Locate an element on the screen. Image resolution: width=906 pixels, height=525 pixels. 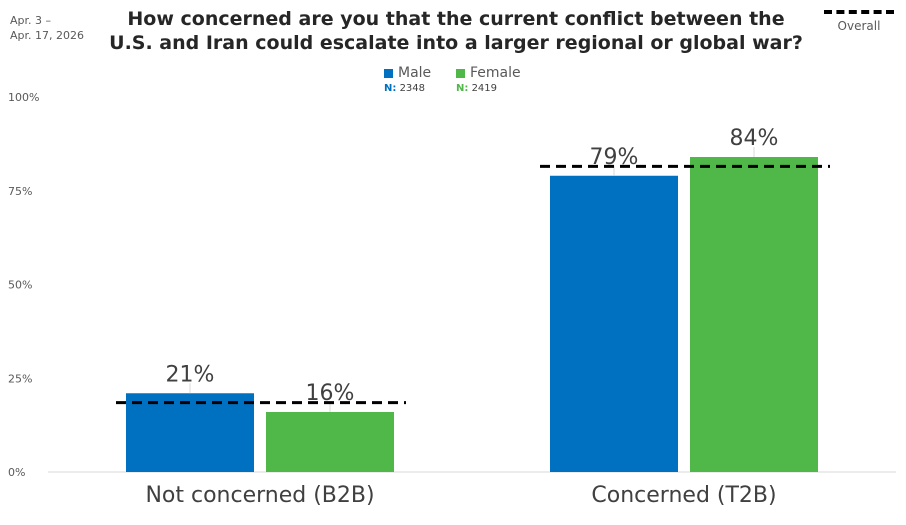
overall-legend-label: Overall is located at coordinates (859, 26).